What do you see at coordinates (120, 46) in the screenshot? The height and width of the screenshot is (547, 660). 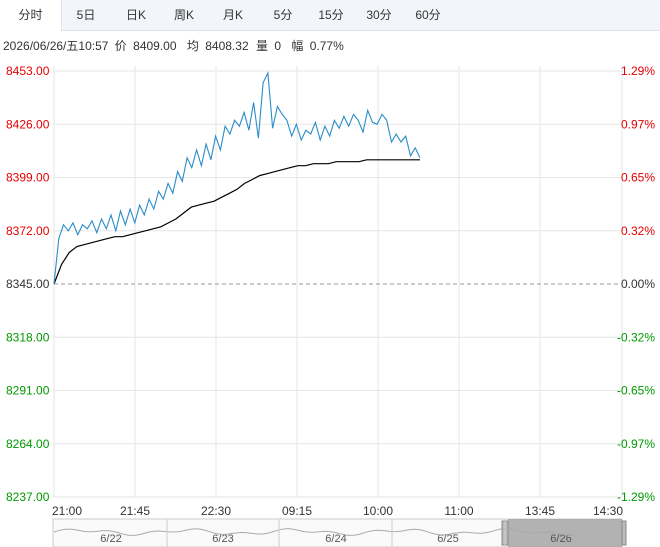 I see `price-label: 价` at bounding box center [120, 46].